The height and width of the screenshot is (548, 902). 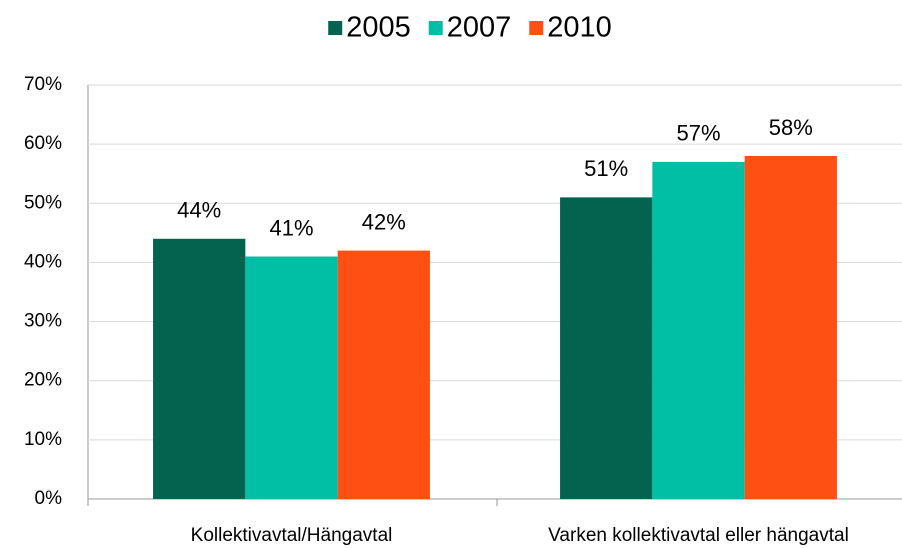 What do you see at coordinates (579, 28) in the screenshot?
I see `legend-label: 2010` at bounding box center [579, 28].